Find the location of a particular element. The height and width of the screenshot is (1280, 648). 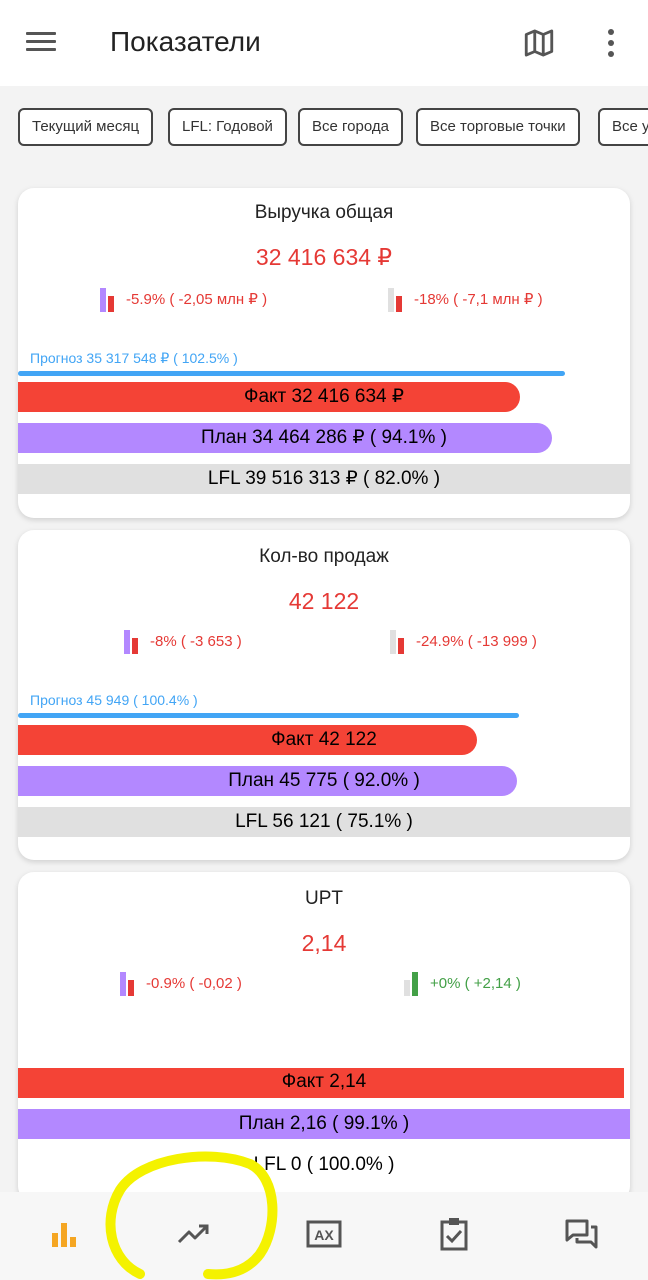

plan-label: План 2,16 ( 99.1% ) is located at coordinates (324, 1123).